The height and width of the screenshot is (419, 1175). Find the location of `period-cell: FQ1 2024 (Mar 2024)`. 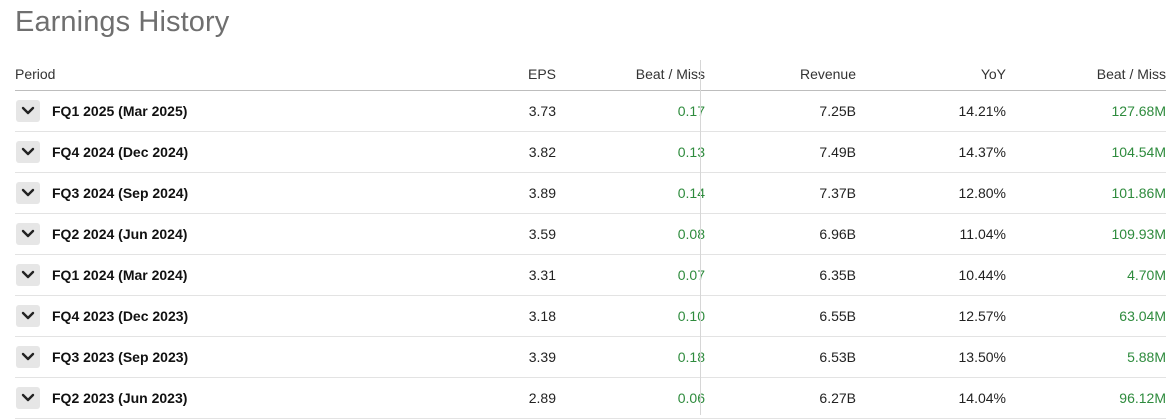

period-cell: FQ1 2024 (Mar 2024) is located at coordinates (101, 275).